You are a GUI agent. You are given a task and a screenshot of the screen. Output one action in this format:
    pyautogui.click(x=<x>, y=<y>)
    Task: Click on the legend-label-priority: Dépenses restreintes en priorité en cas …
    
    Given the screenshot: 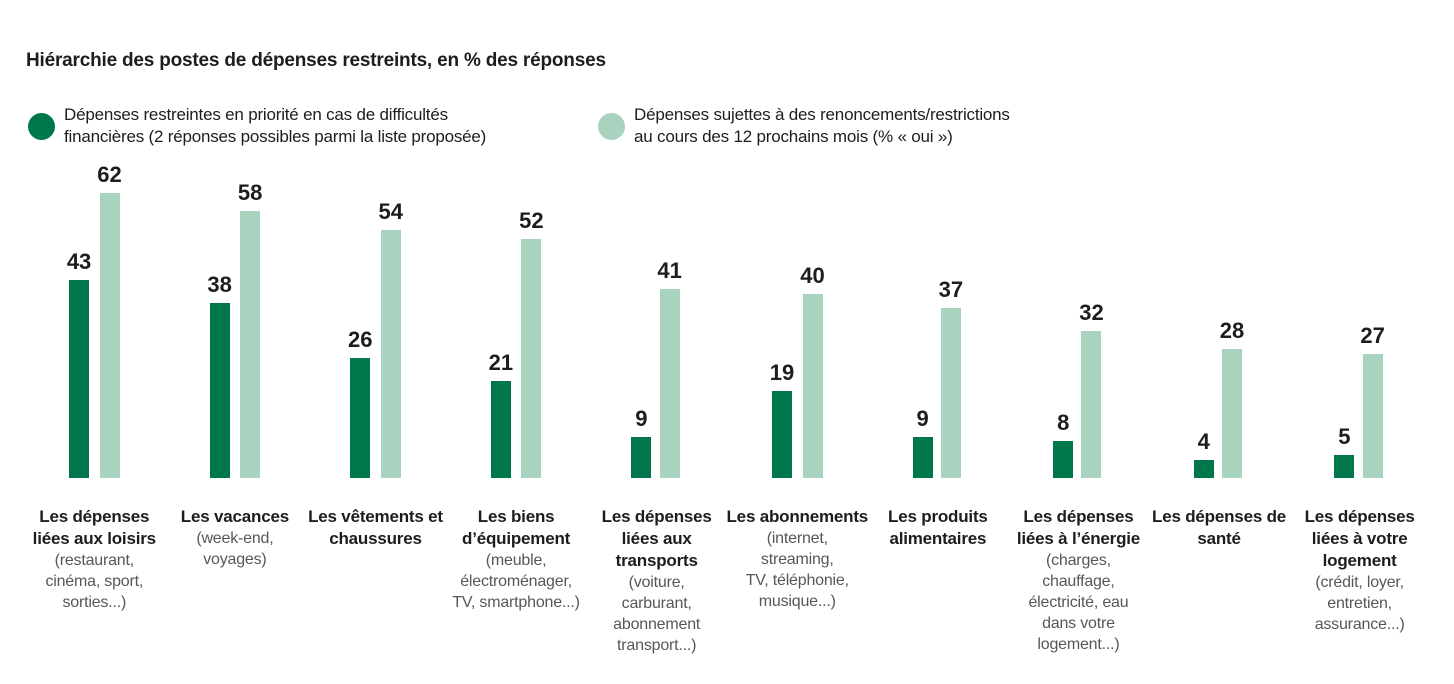 What is the action you would take?
    pyautogui.click(x=275, y=125)
    